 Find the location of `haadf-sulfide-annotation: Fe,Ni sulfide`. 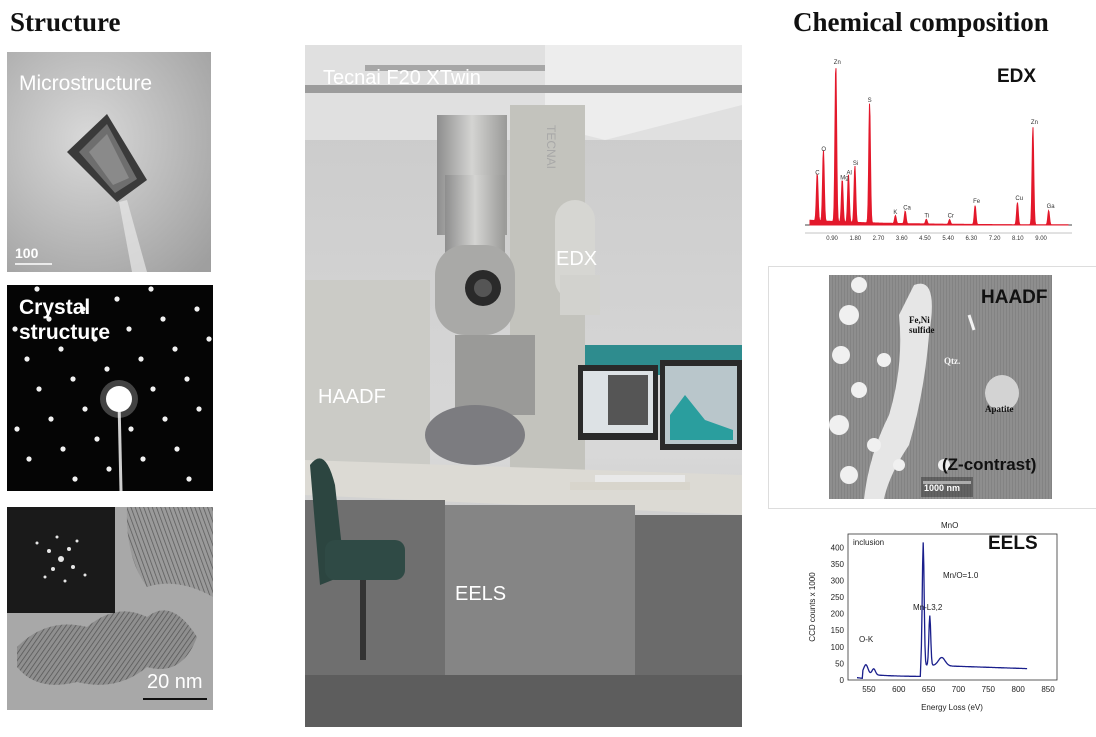

haadf-sulfide-annotation: Fe,Ni sulfide is located at coordinates (922, 325).